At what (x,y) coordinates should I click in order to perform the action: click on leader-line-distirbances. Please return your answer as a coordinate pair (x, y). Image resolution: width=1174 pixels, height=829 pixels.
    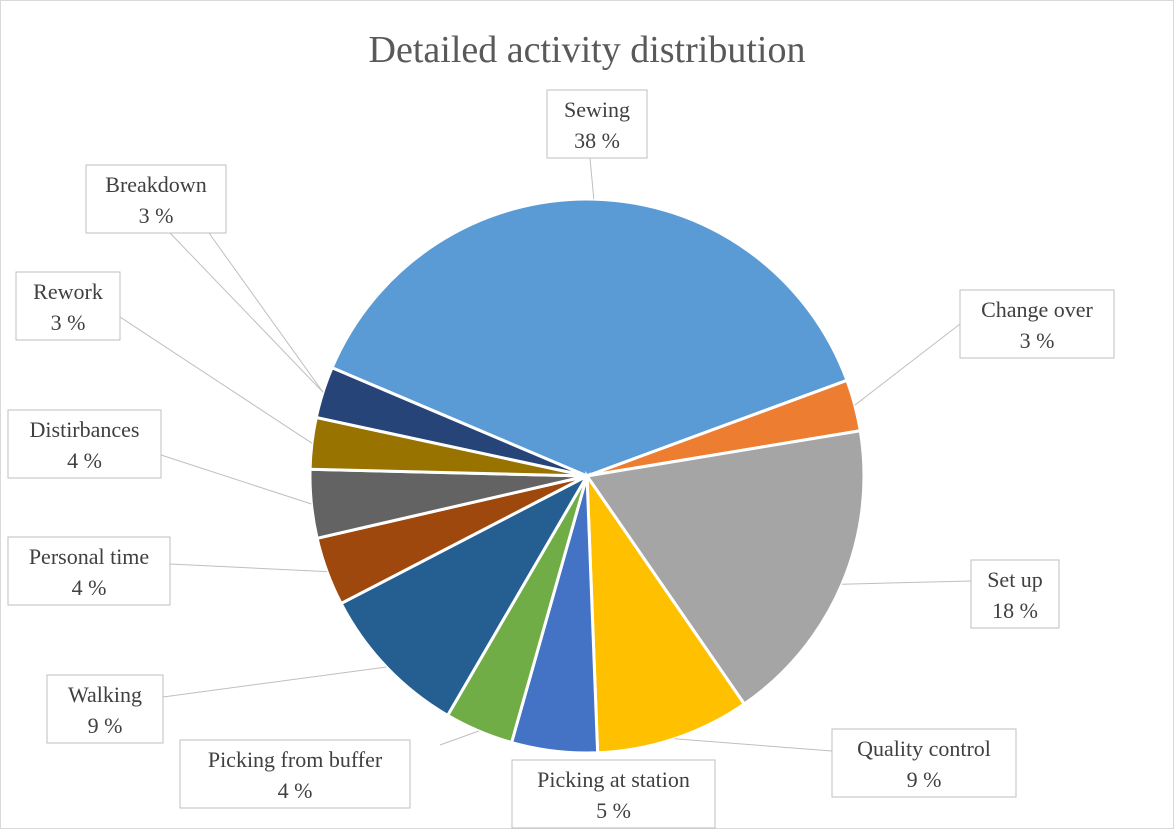
    Looking at the image, I should click on (236, 479).